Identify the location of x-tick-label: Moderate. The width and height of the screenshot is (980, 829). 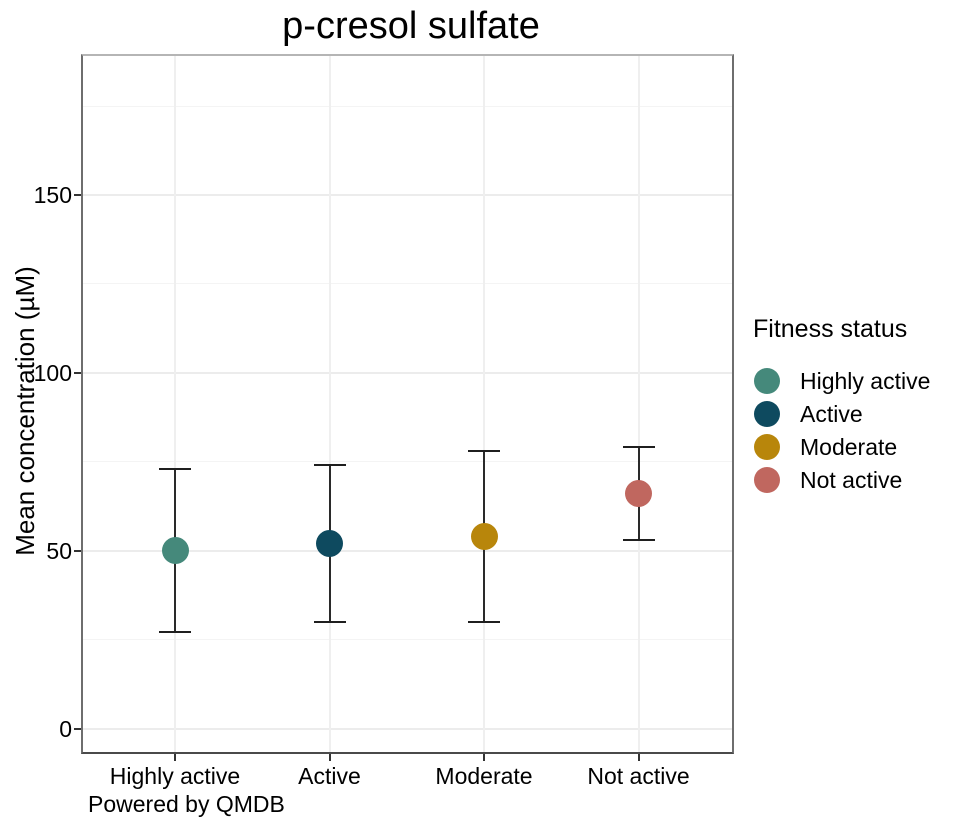
(484, 776).